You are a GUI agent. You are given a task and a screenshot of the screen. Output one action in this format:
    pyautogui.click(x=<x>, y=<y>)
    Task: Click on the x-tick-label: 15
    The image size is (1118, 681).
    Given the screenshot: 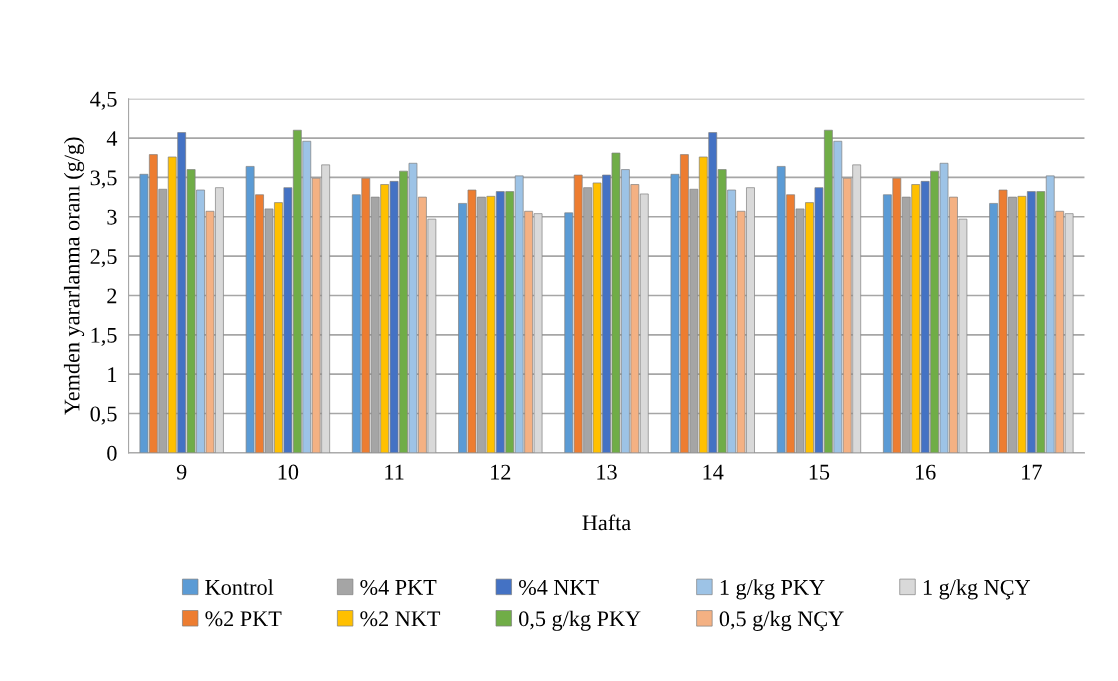 What is the action you would take?
    pyautogui.click(x=819, y=472)
    